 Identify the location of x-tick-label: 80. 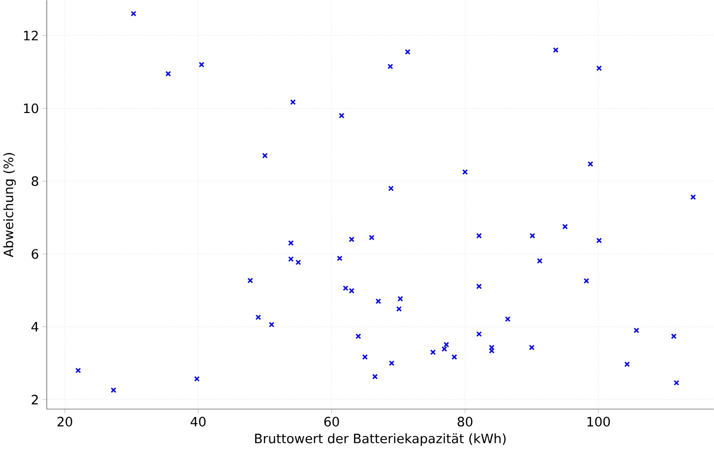
(465, 421).